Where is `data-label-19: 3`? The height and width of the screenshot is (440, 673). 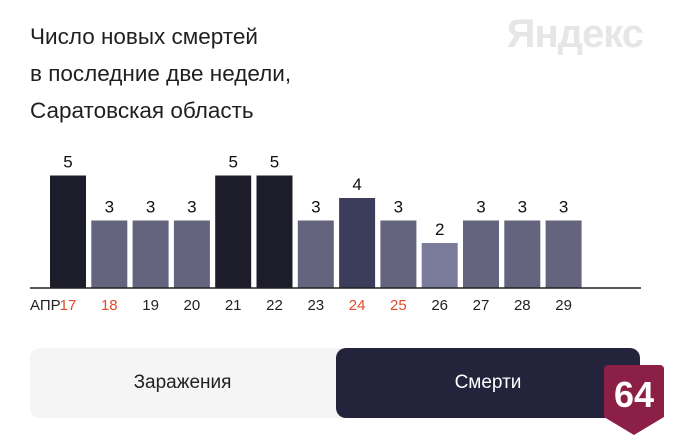
data-label-19: 3 is located at coordinates (150, 207).